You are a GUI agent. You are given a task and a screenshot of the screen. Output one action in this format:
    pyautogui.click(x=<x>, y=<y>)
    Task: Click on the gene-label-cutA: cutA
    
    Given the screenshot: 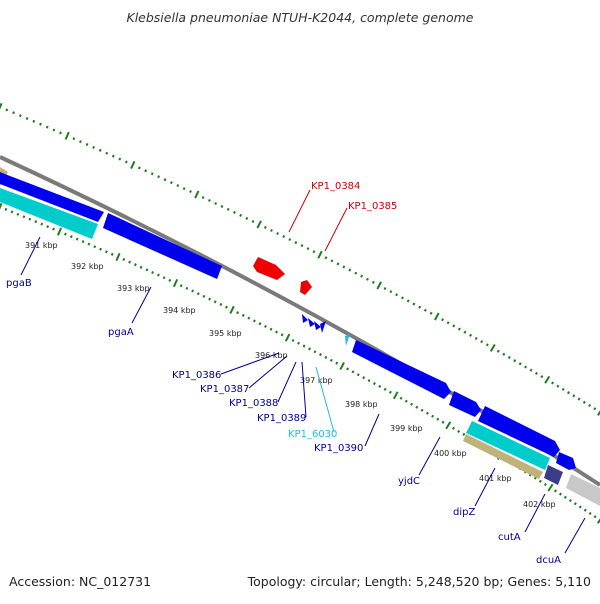 What is the action you would take?
    pyautogui.click(x=509, y=537)
    